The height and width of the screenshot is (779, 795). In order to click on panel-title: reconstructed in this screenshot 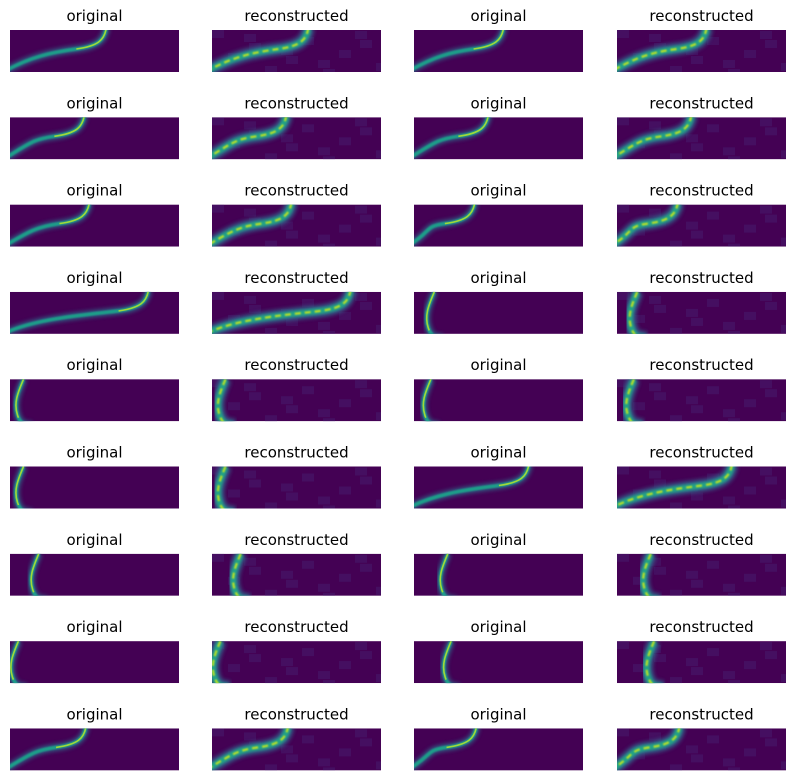, I will do `click(296, 365)`.